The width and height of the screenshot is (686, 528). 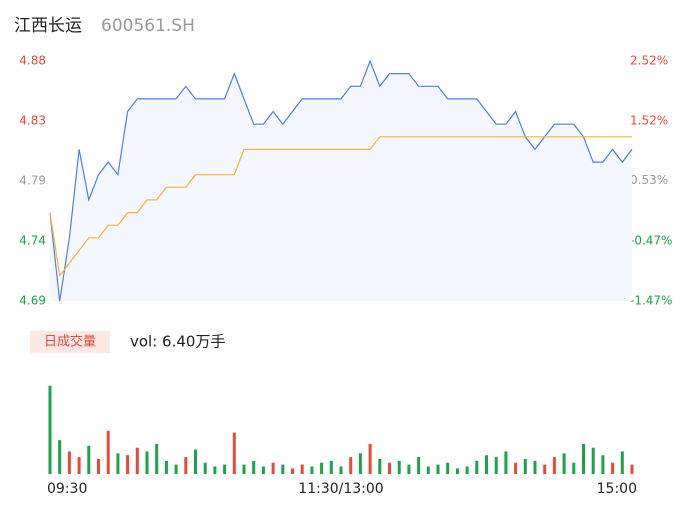 I want to click on x-tick-label: 15:00, so click(x=617, y=489).